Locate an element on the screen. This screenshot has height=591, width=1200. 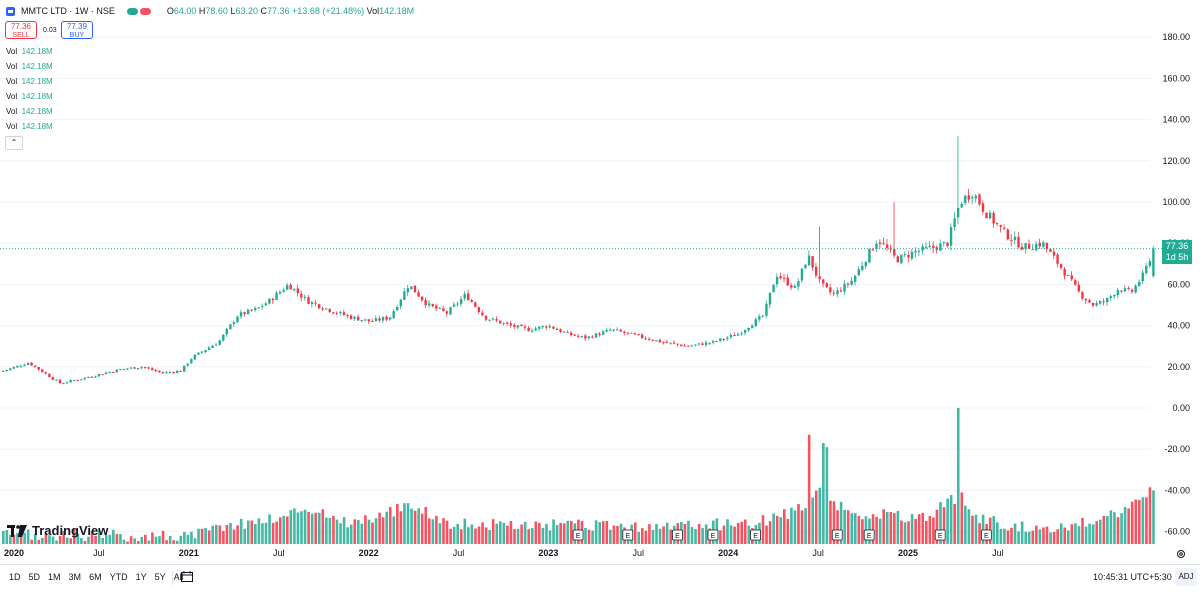
indicator-legend-2: Vol 142.18M is located at coordinates (29, 66).